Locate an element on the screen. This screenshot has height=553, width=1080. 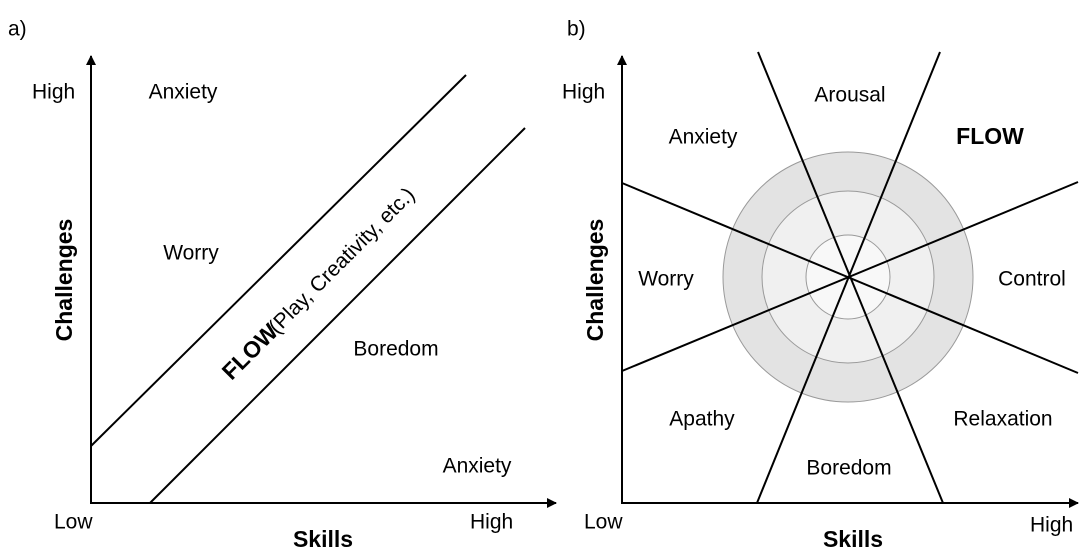
region: Relaxation is located at coordinates (1002, 419).